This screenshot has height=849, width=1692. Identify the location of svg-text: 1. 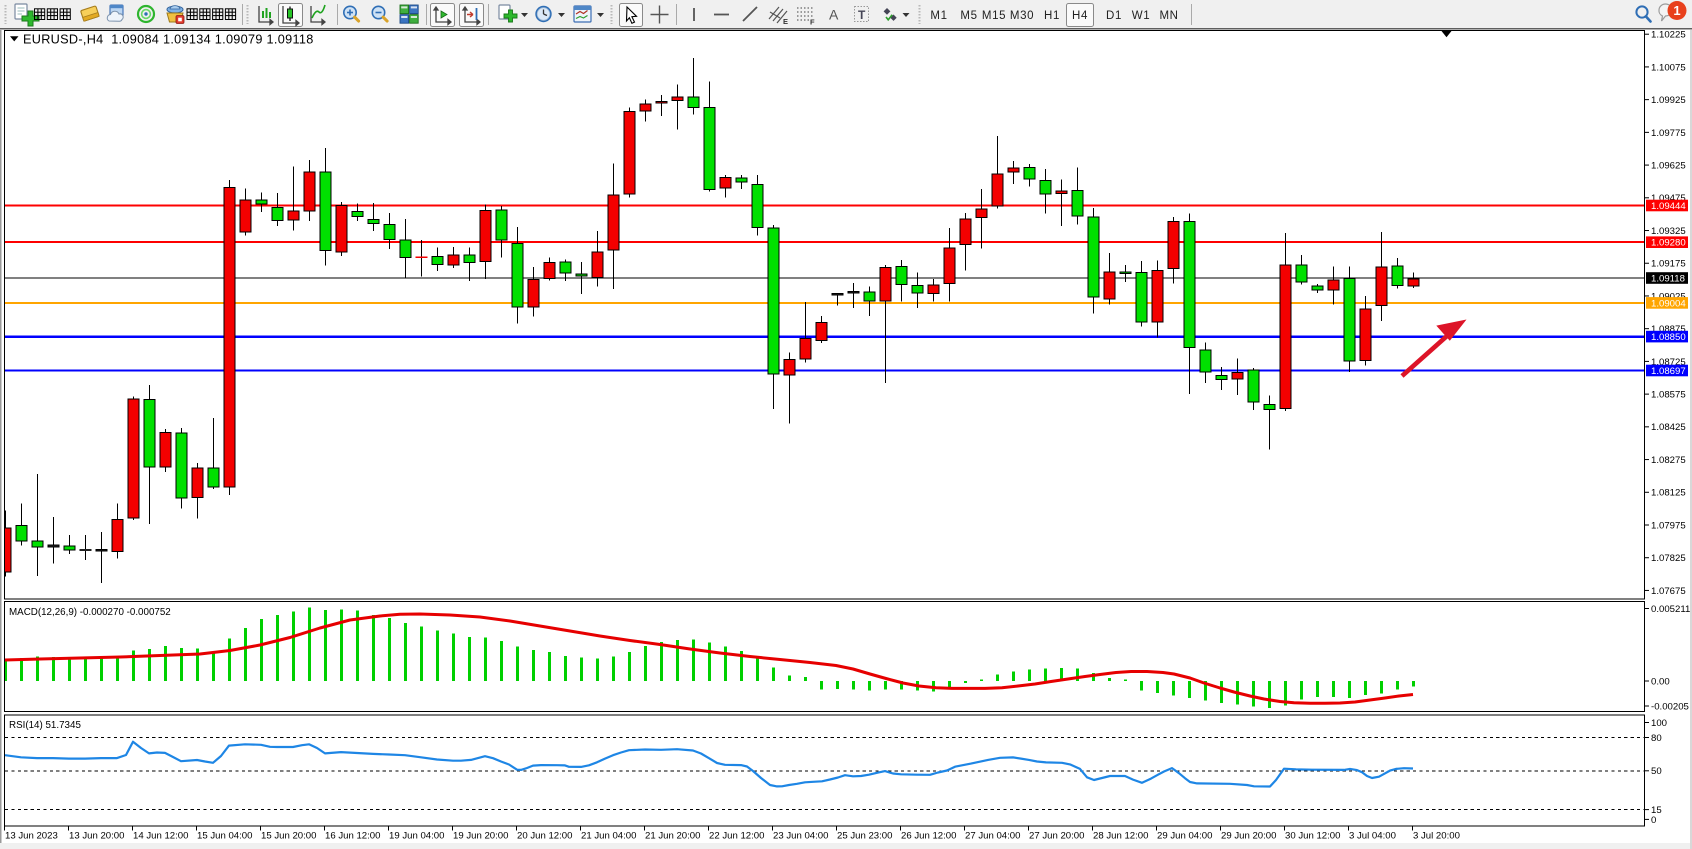
(1676, 10).